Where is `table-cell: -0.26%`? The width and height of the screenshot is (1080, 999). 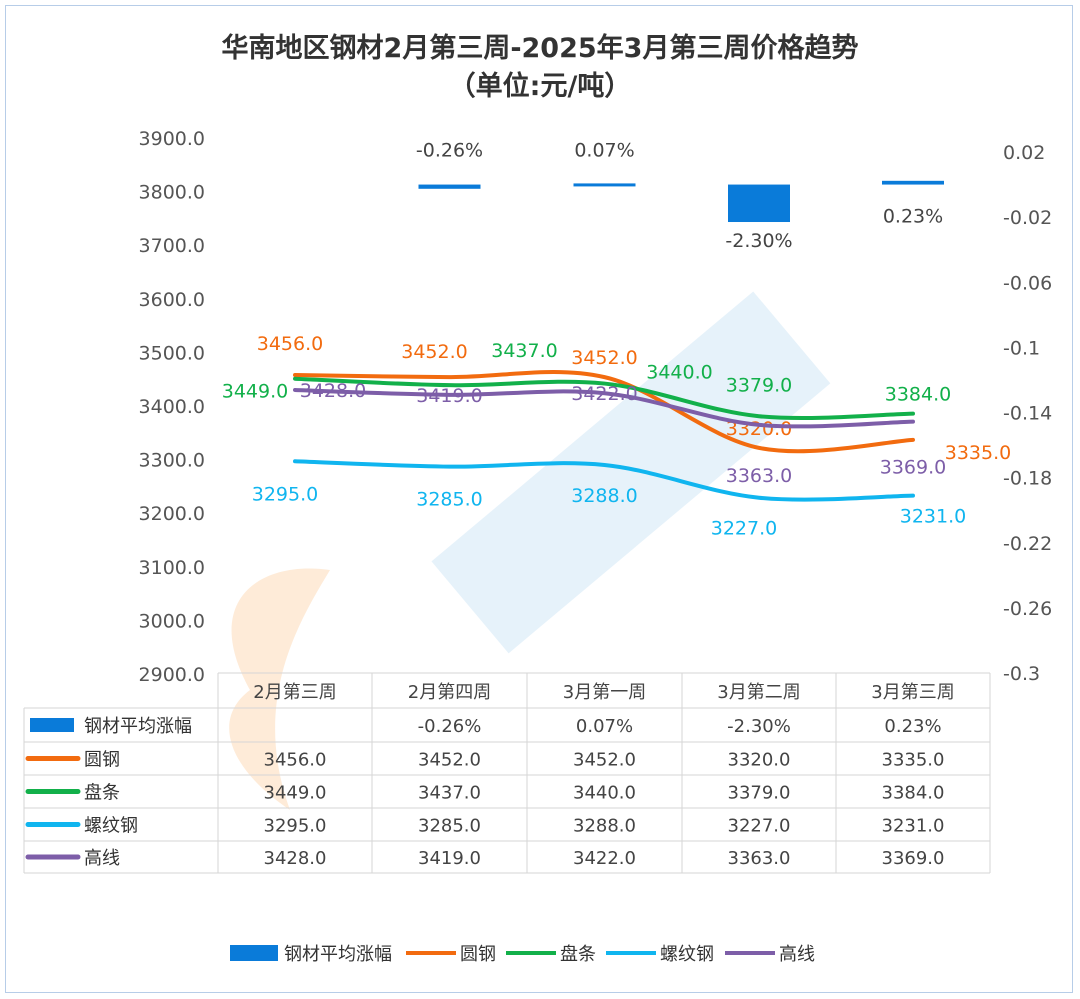
table-cell: -0.26% is located at coordinates (450, 726).